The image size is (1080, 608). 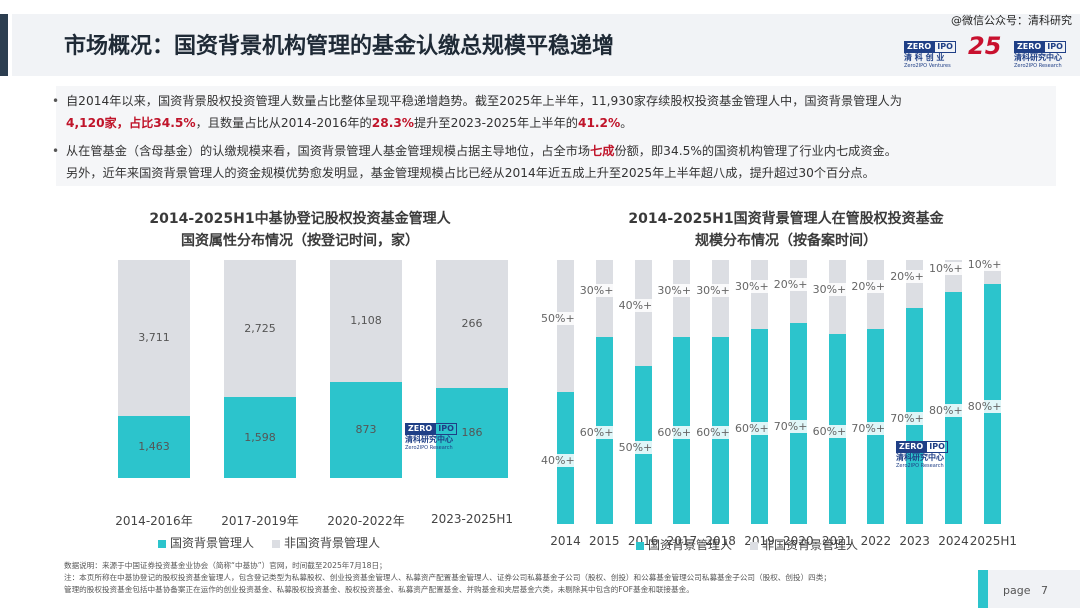 What do you see at coordinates (635, 447) in the screenshot?
I see `pct-label-state: 50%+` at bounding box center [635, 447].